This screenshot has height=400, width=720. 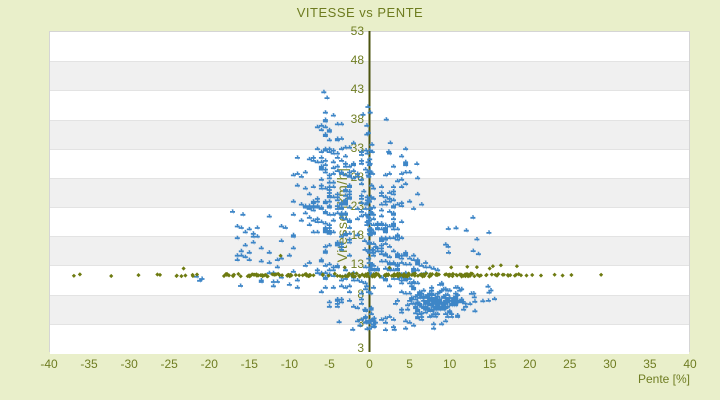 What do you see at coordinates (129, 364) in the screenshot?
I see `x-tick-label: -30` at bounding box center [129, 364].